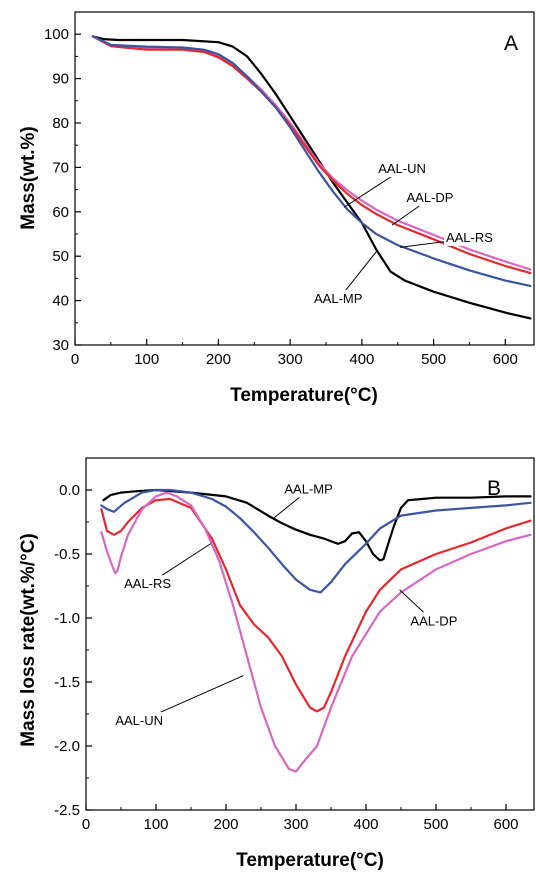 This screenshot has width=536, height=872. I want to click on x-axis-title-b: Temperature(°C), so click(310, 860).